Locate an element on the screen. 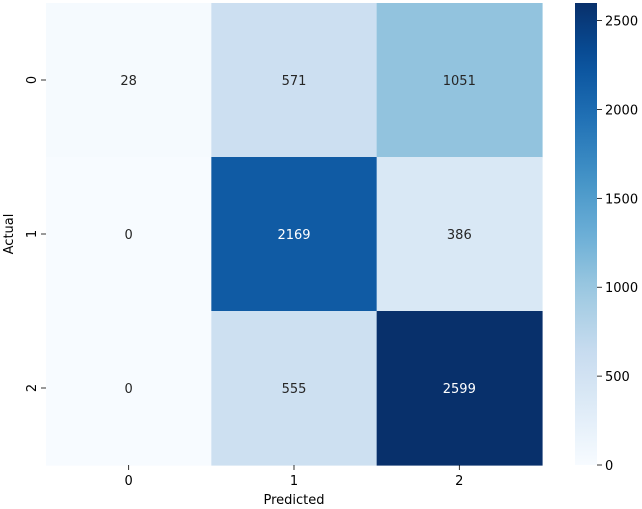 This screenshot has width=642, height=509. heatmap-cell-r1-c2 is located at coordinates (459, 234).